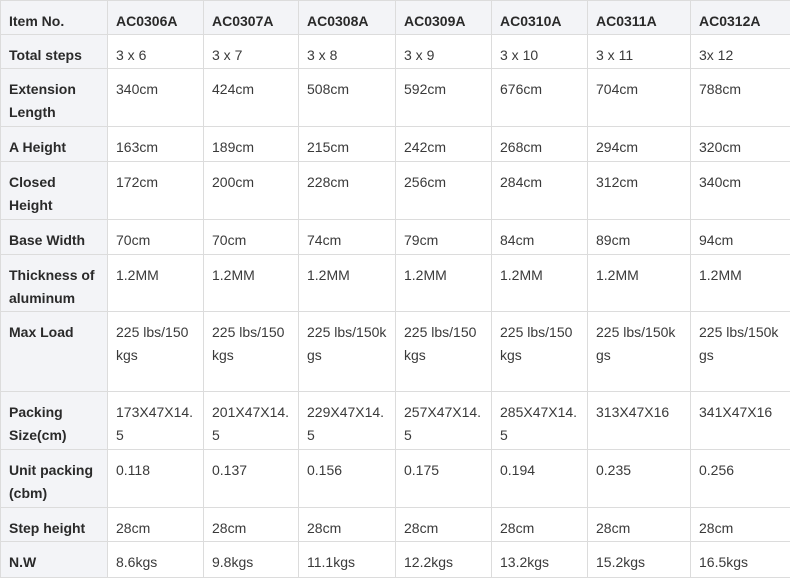 The image size is (790, 578). Describe the element at coordinates (444, 98) in the screenshot. I see `table-cell: 592cm` at that location.